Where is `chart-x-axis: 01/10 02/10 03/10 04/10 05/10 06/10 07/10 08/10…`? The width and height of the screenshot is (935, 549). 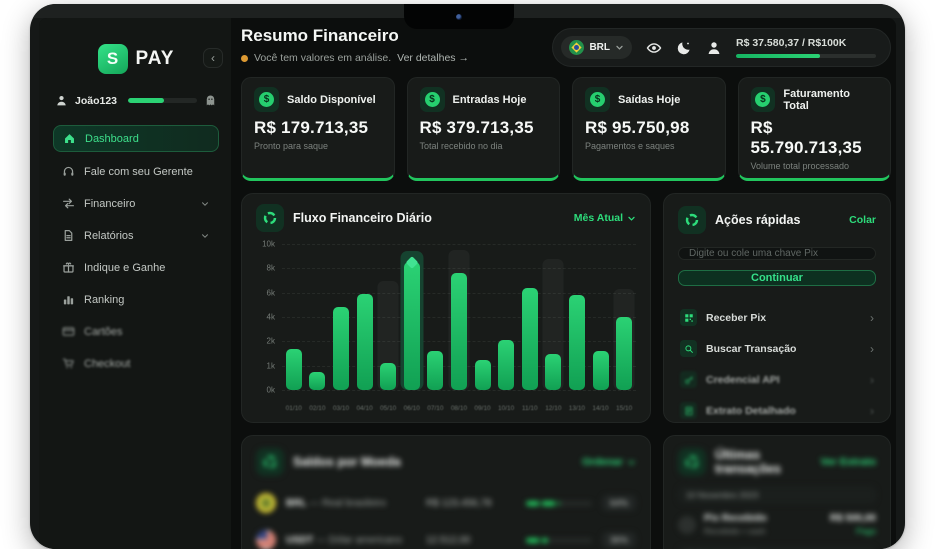
chart-x-axis: 01/10 02/10 03/10 04/10 05/10 06/10 07/10 08/10… is located at coordinates (459, 408).